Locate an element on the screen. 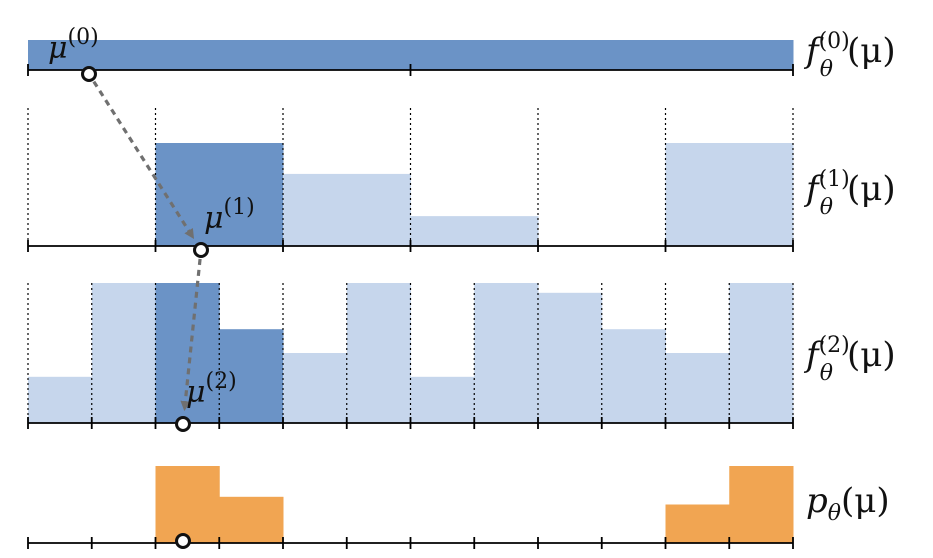 This screenshot has height=558, width=933. sample-label: μ(2) is located at coordinates (211, 389).